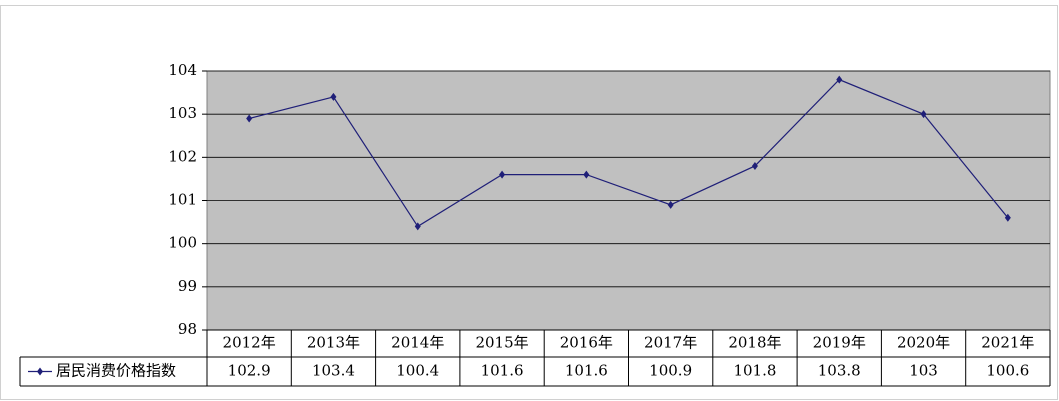 The image size is (1059, 401). Describe the element at coordinates (116, 371) in the screenshot. I see `legend-label: 居民消费价格指数` at that location.